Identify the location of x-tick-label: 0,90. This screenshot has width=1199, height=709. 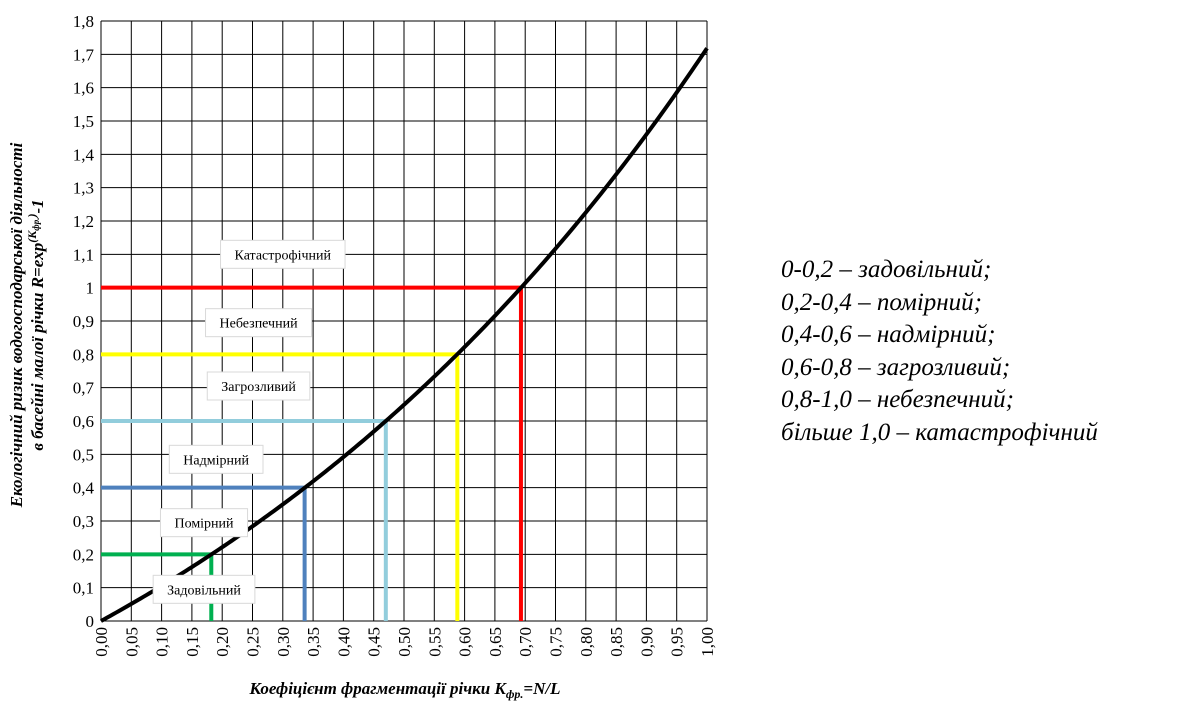
(646, 642).